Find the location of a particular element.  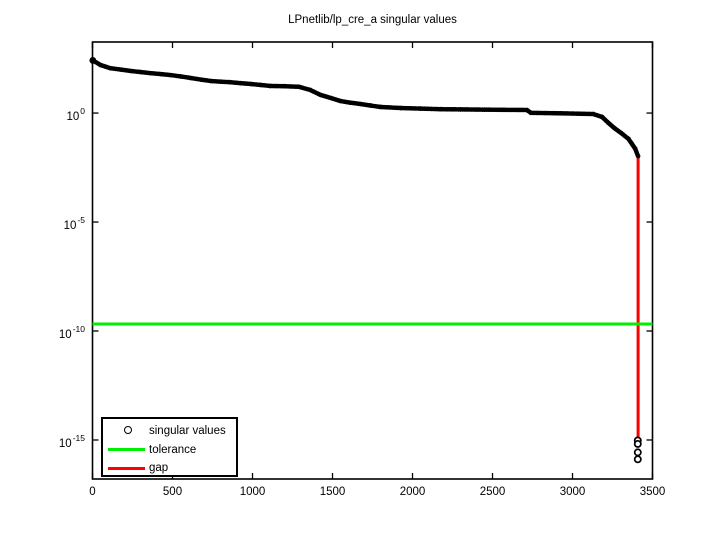

x-tick-label: 1500 is located at coordinates (332, 492).